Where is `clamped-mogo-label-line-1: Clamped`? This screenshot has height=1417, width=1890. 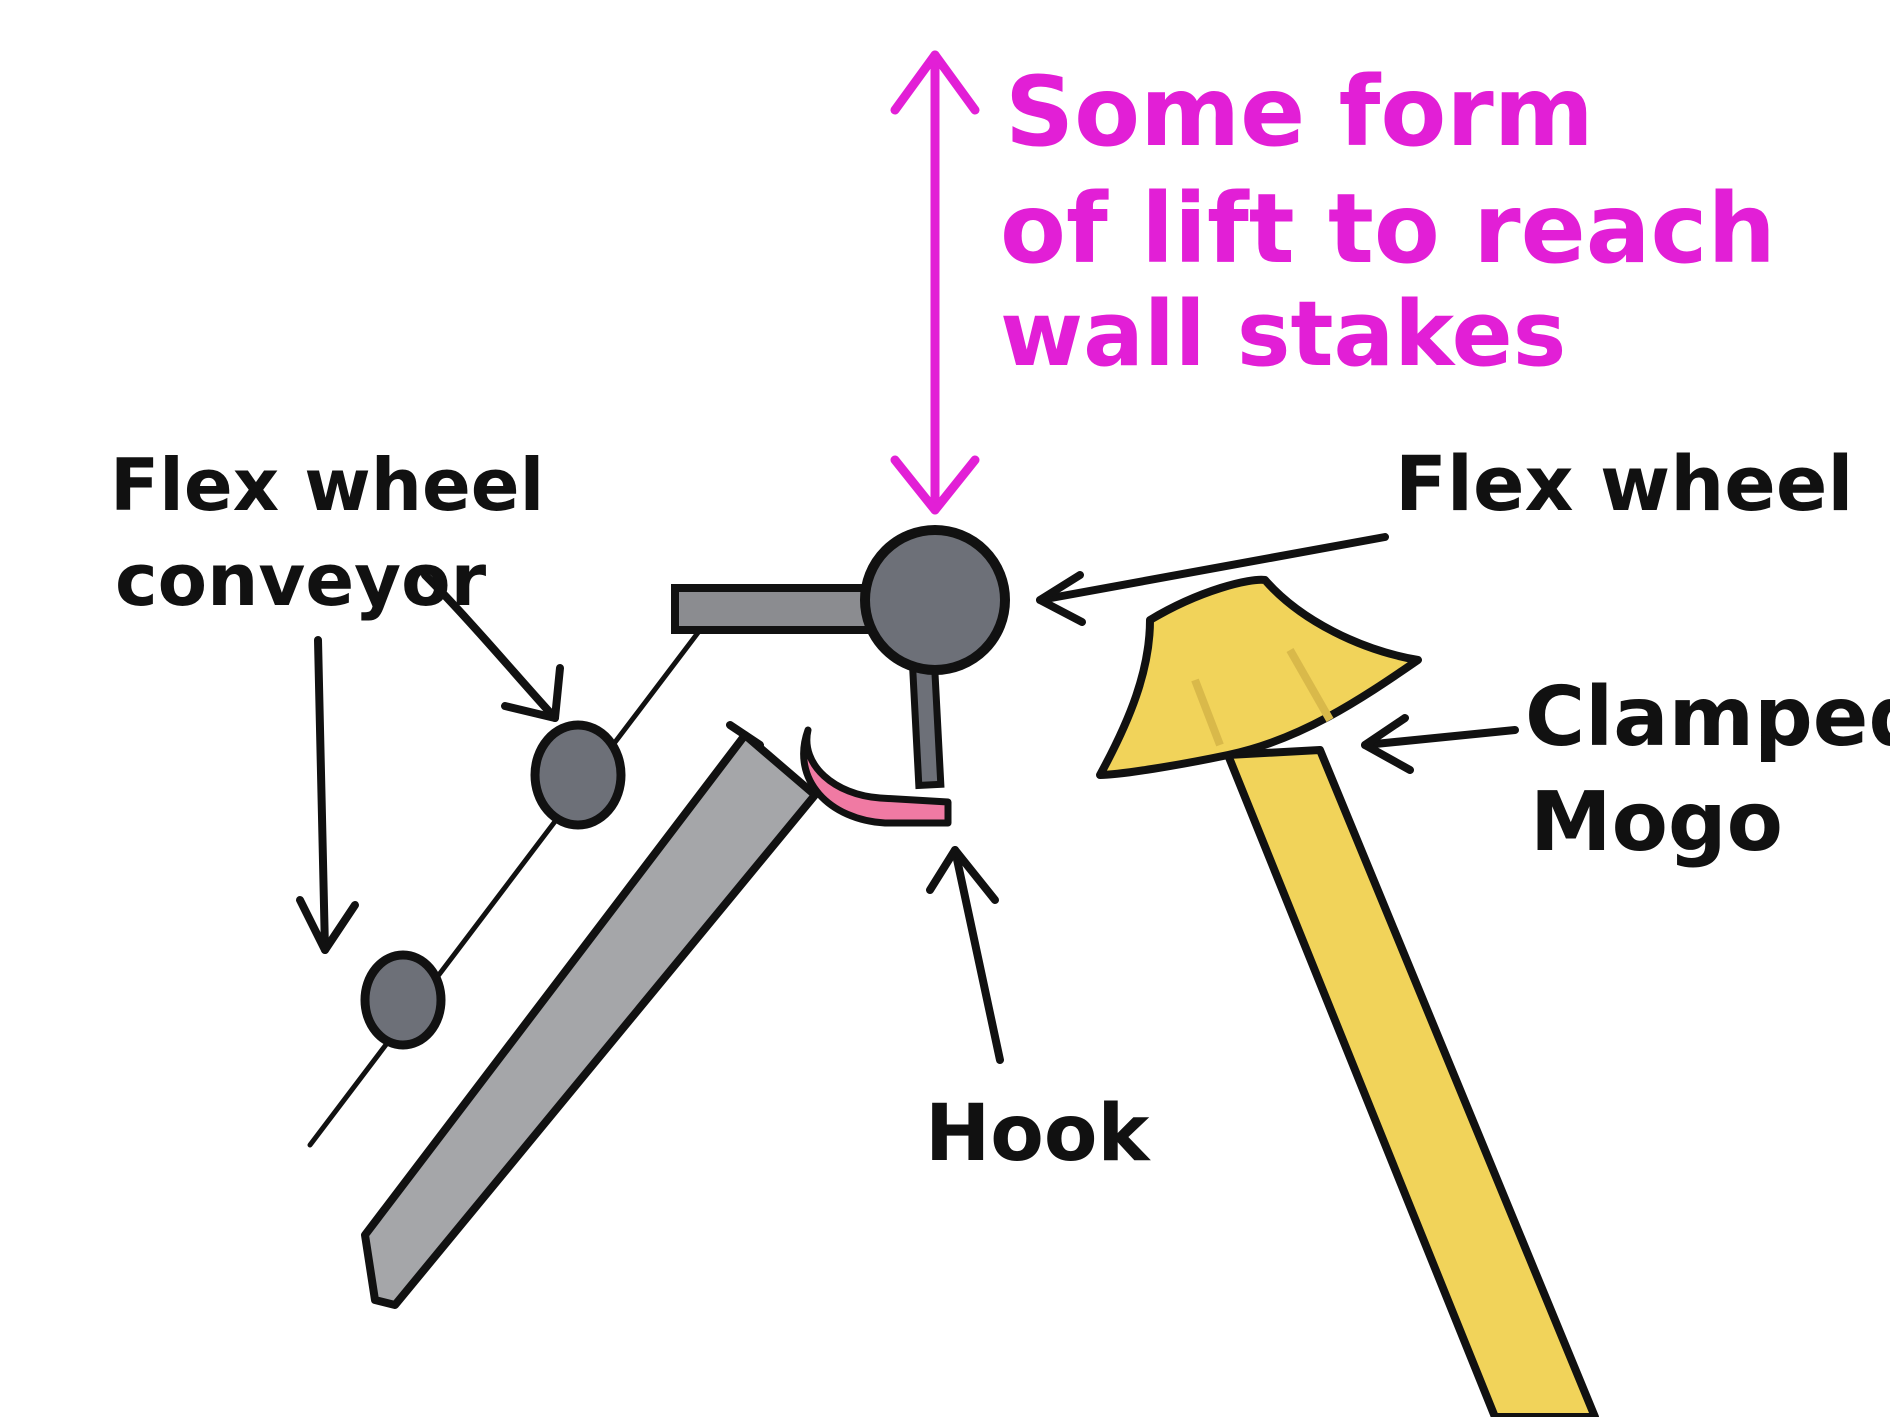 clamped-mogo-label-line-1: Clamped is located at coordinates (1707, 717).